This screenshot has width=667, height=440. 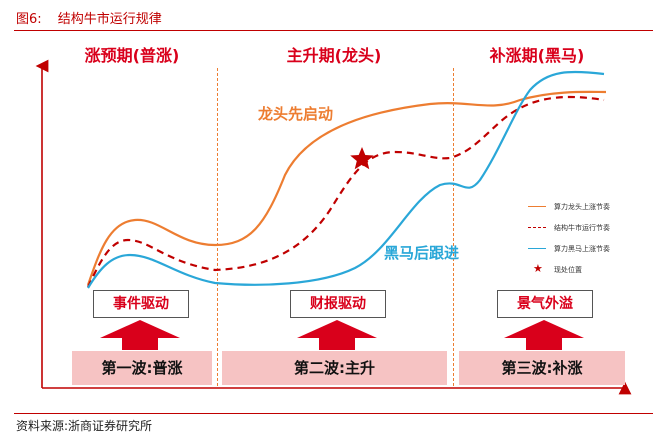 I want to click on legend-item-market: 结构牛市运行节奏, so click(x=583, y=231).